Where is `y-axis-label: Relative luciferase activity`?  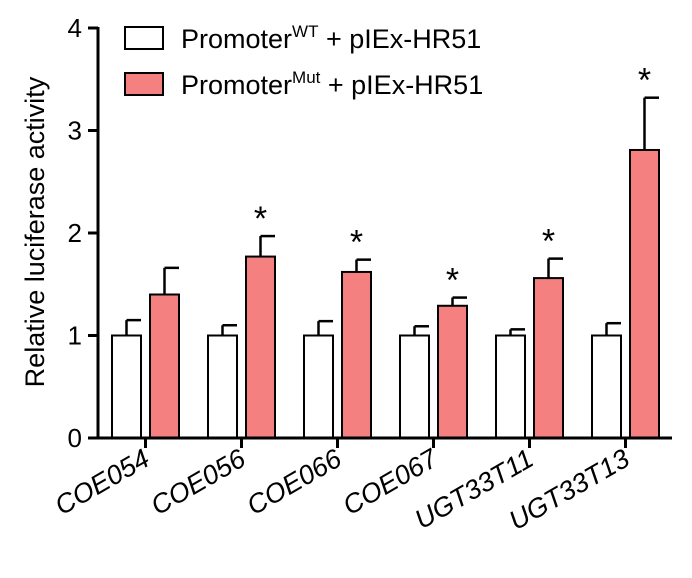
y-axis-label: Relative luciferase activity is located at coordinates (35, 231).